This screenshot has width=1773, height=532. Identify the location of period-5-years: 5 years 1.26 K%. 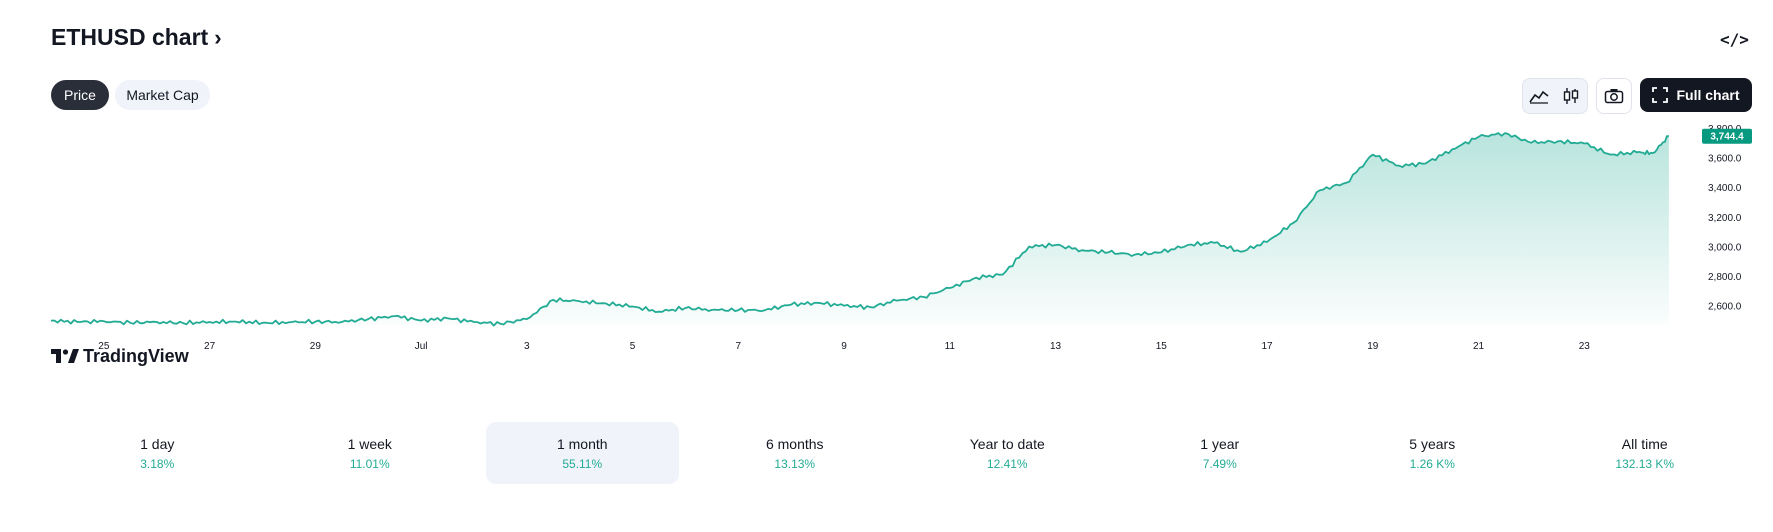
(1432, 453).